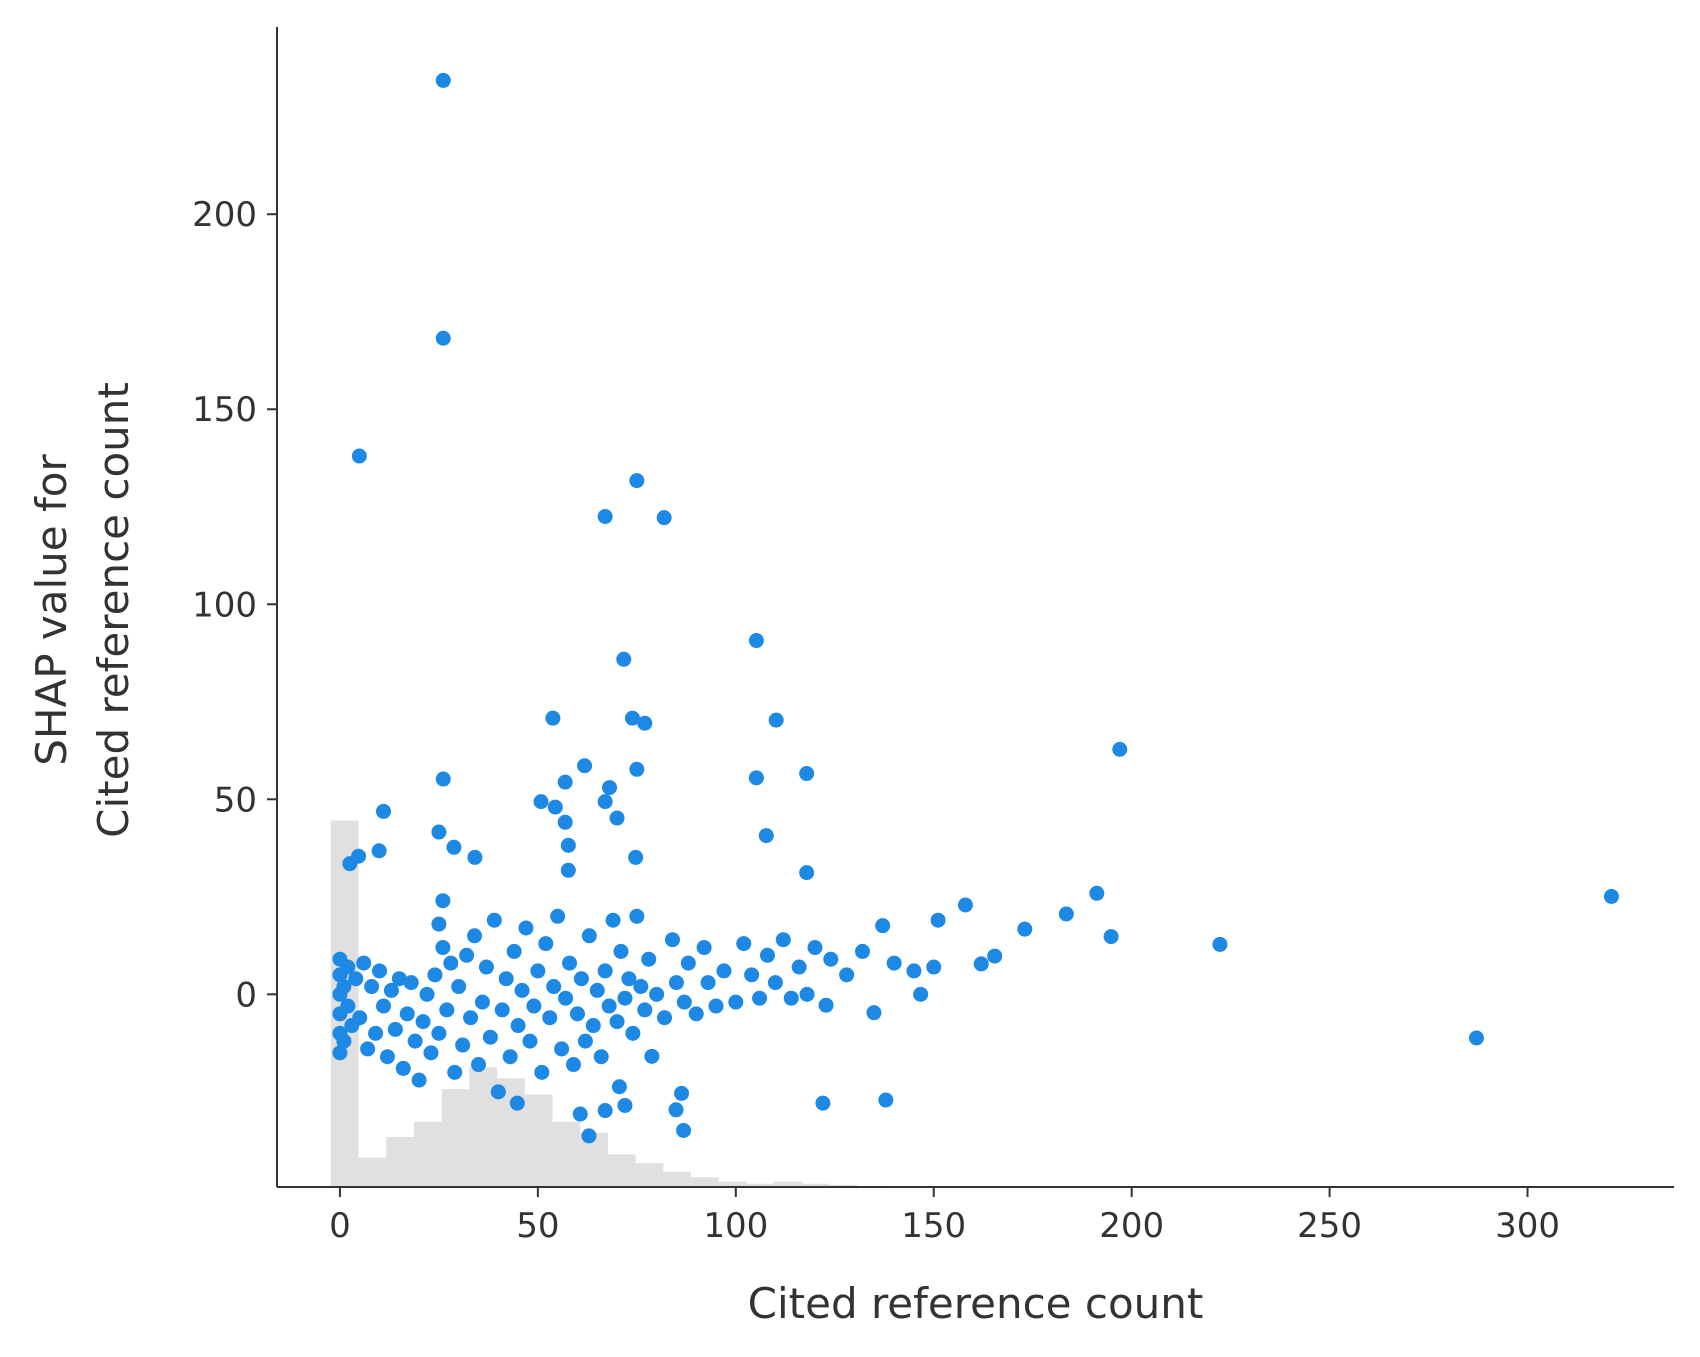  What do you see at coordinates (224, 215) in the screenshot?
I see `y-tick-label: 200` at bounding box center [224, 215].